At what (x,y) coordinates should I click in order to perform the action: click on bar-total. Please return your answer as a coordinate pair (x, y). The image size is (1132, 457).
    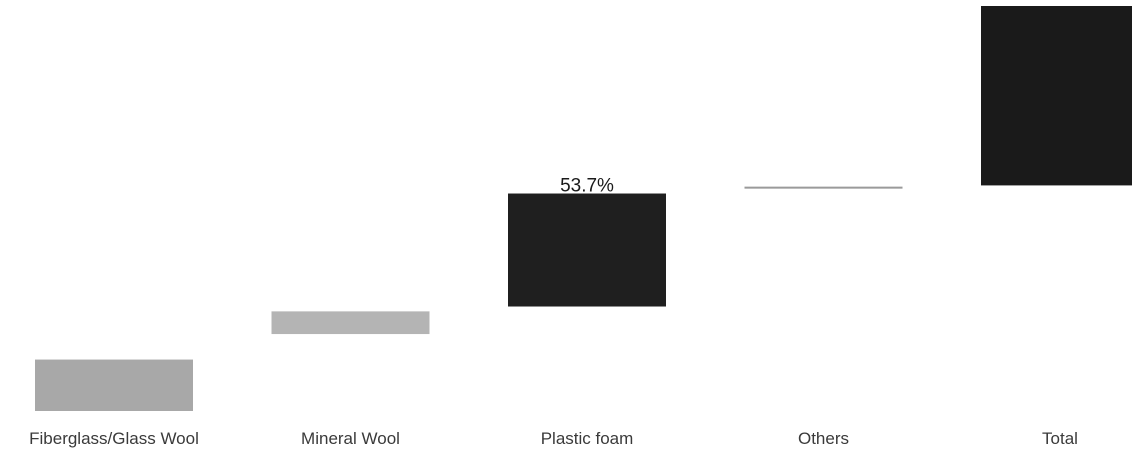
    Looking at the image, I should click on (1056, 96).